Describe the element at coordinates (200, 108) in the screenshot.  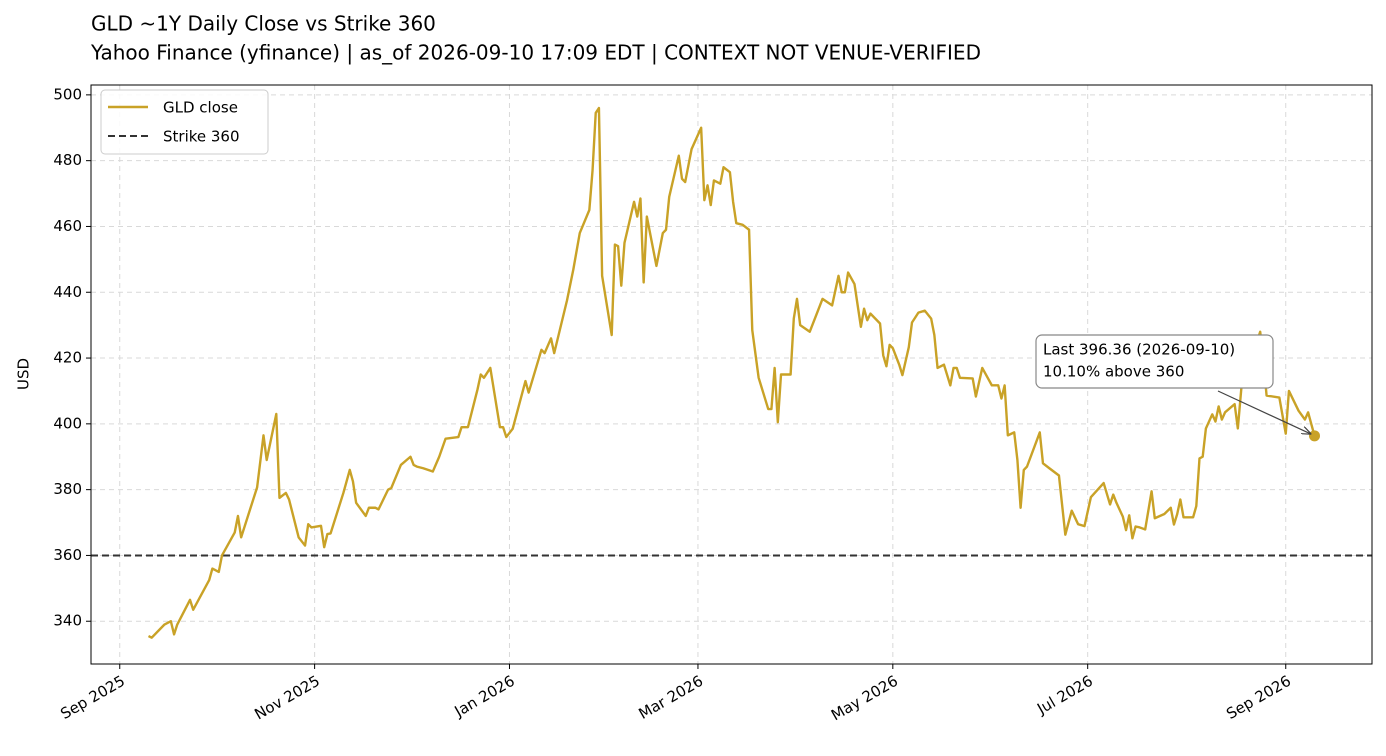
I see `legend-label: GLD close` at that location.